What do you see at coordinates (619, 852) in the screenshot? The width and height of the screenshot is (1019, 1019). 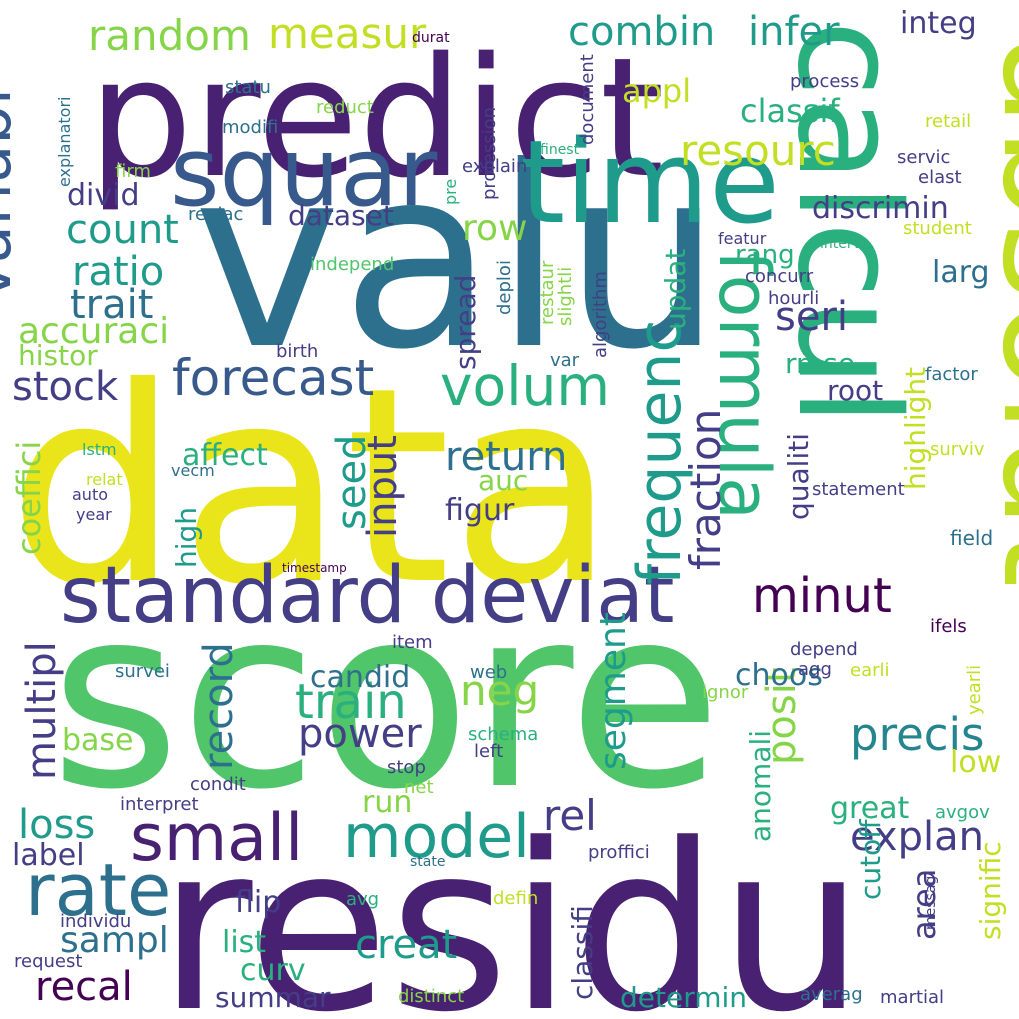 I see `word-proffici: proffici` at bounding box center [619, 852].